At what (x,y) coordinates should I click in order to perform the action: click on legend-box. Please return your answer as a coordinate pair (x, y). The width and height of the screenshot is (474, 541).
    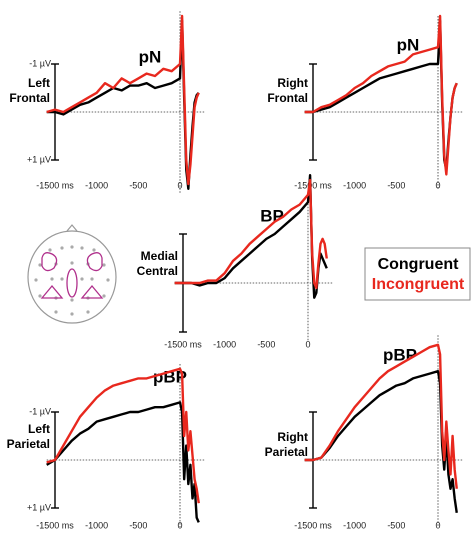
    Looking at the image, I should click on (417, 274).